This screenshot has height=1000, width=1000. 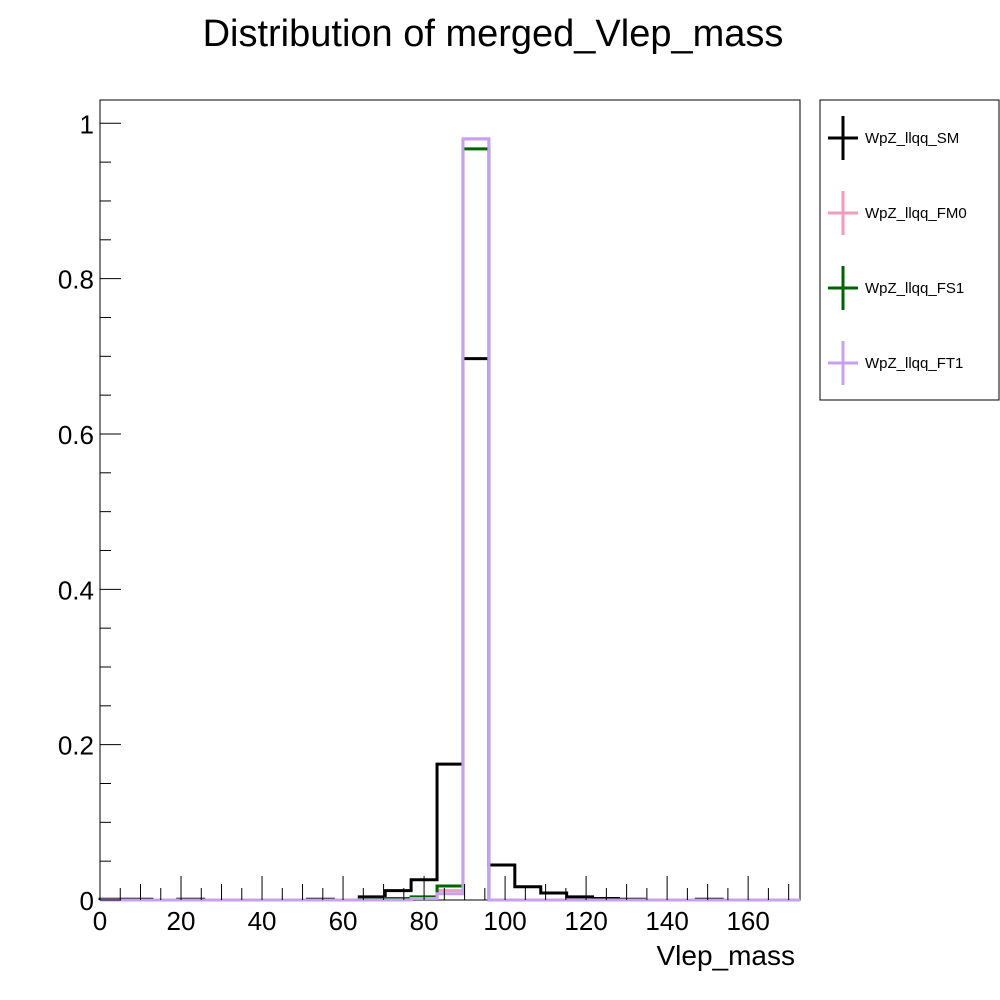 What do you see at coordinates (912, 138) in the screenshot?
I see `legend-label: WpZ_llqq_SM` at bounding box center [912, 138].